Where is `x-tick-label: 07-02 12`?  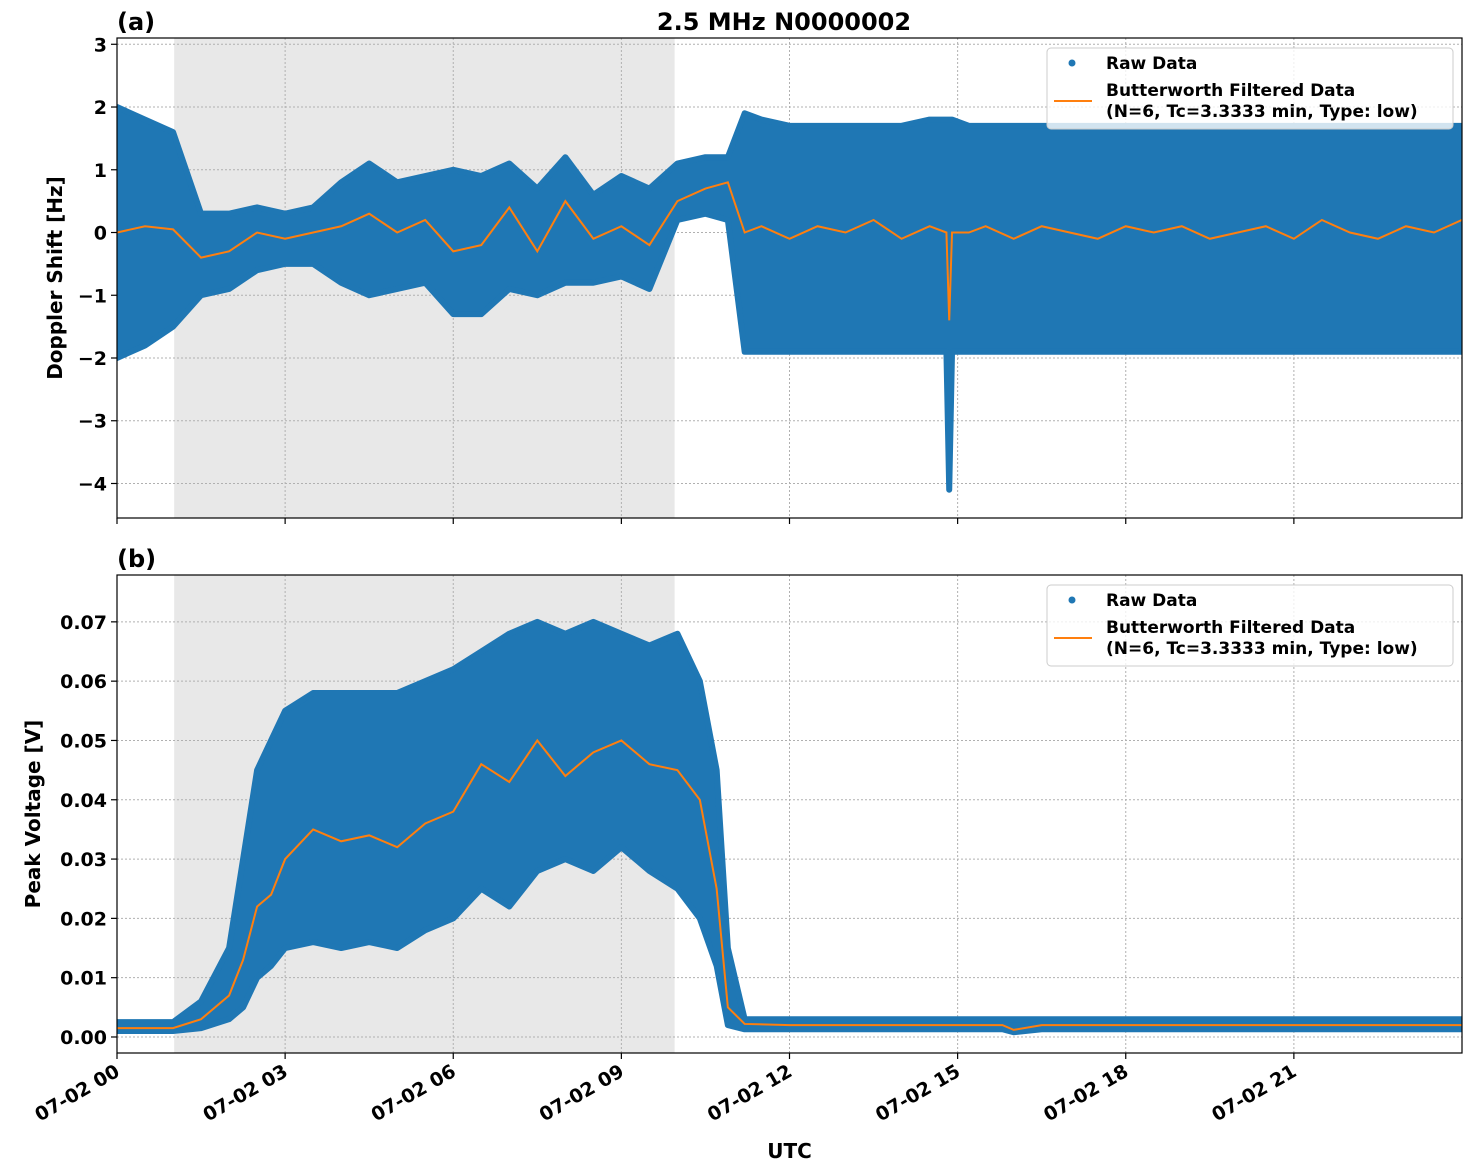
x-tick-label: 07-02 12 is located at coordinates (750, 1093).